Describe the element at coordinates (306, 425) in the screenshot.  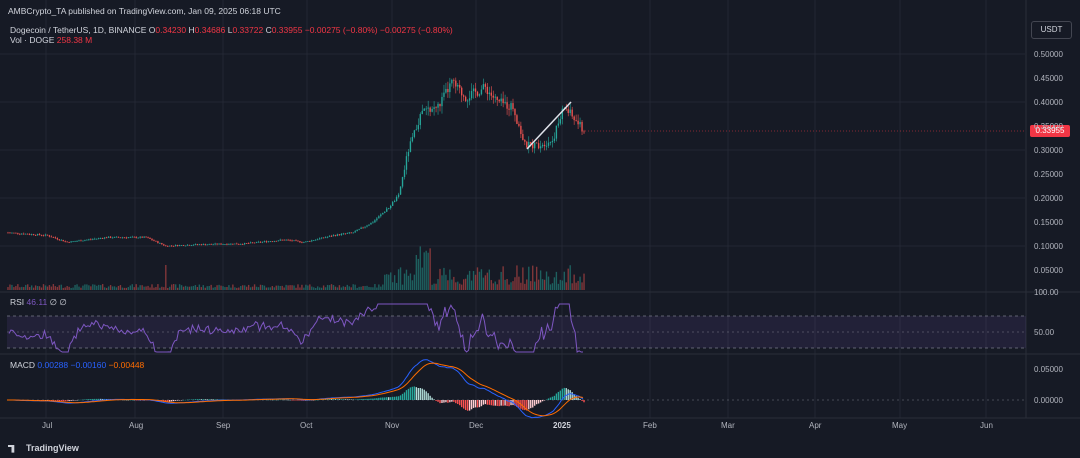
I see `time-axis-label: Oct` at that location.